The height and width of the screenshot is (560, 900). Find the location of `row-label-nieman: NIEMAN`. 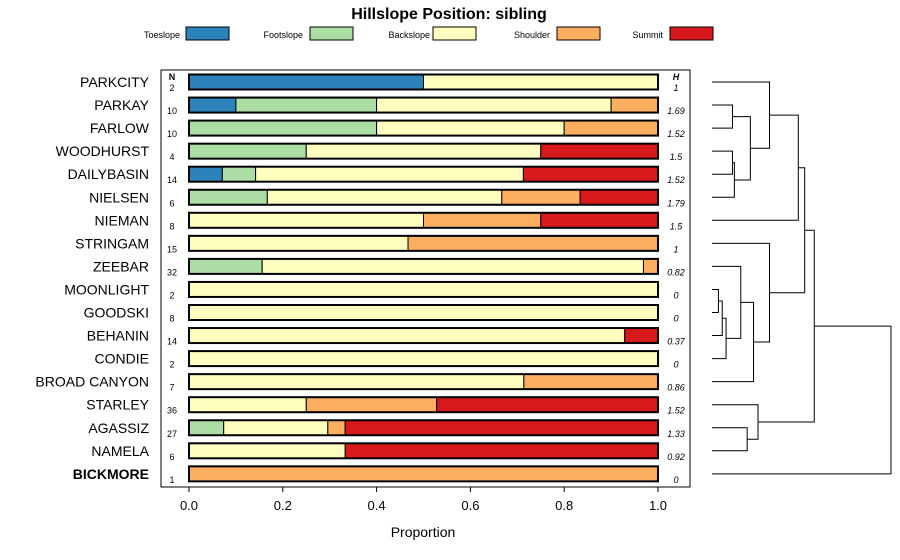

row-label-nieman: NIEMAN is located at coordinates (122, 220).